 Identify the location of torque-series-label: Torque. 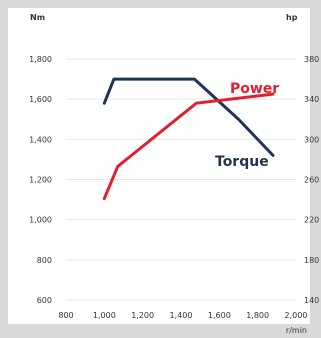
(242, 162).